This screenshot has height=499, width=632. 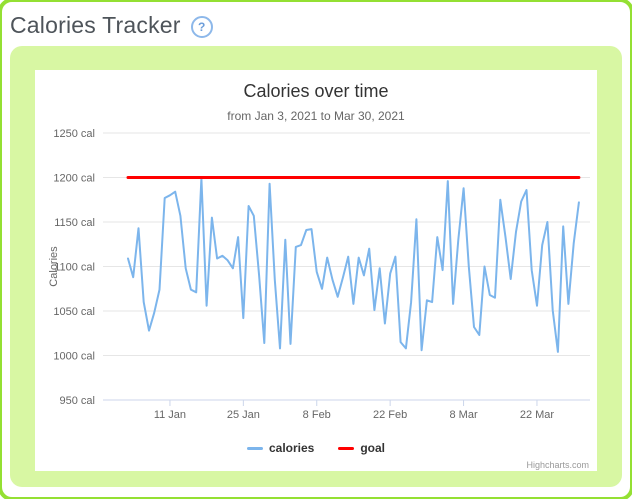 What do you see at coordinates (74, 179) in the screenshot?
I see `y-tick-label: 1200 cal` at bounding box center [74, 179].